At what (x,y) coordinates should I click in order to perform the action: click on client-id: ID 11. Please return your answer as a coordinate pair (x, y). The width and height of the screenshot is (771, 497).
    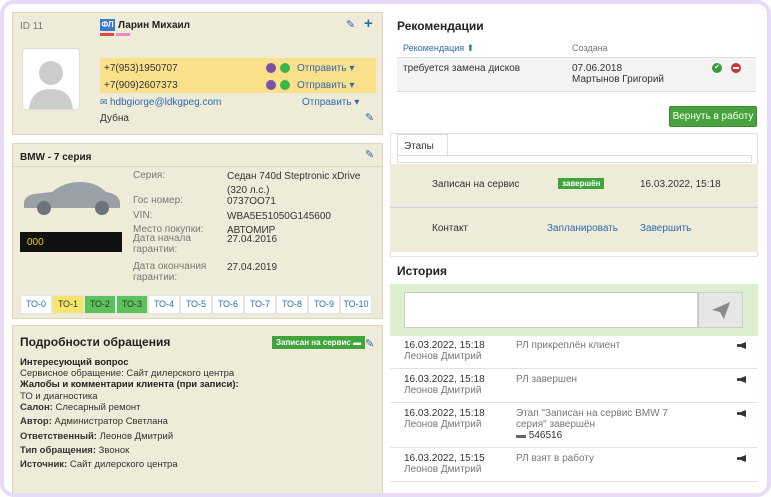
    Looking at the image, I should click on (32, 26).